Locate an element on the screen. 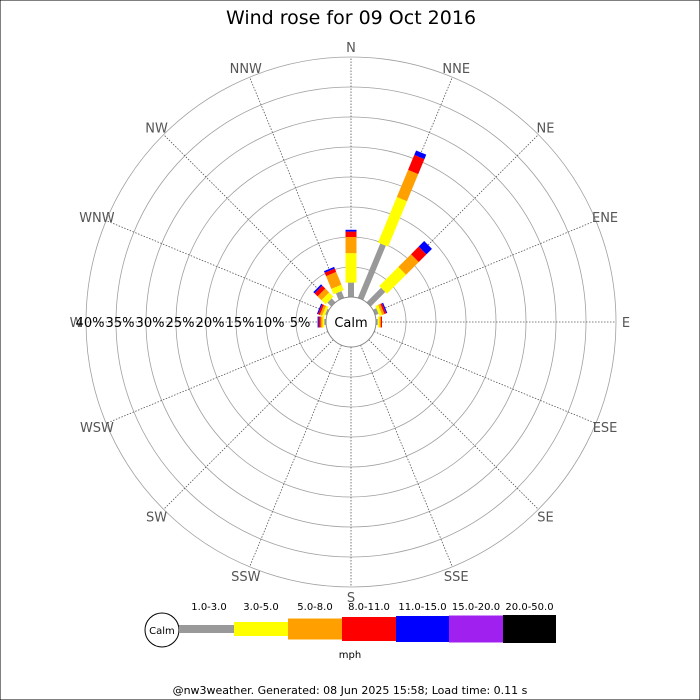 The width and height of the screenshot is (700, 700). legend-label-7: 20.0-50.0 is located at coordinates (529, 607).